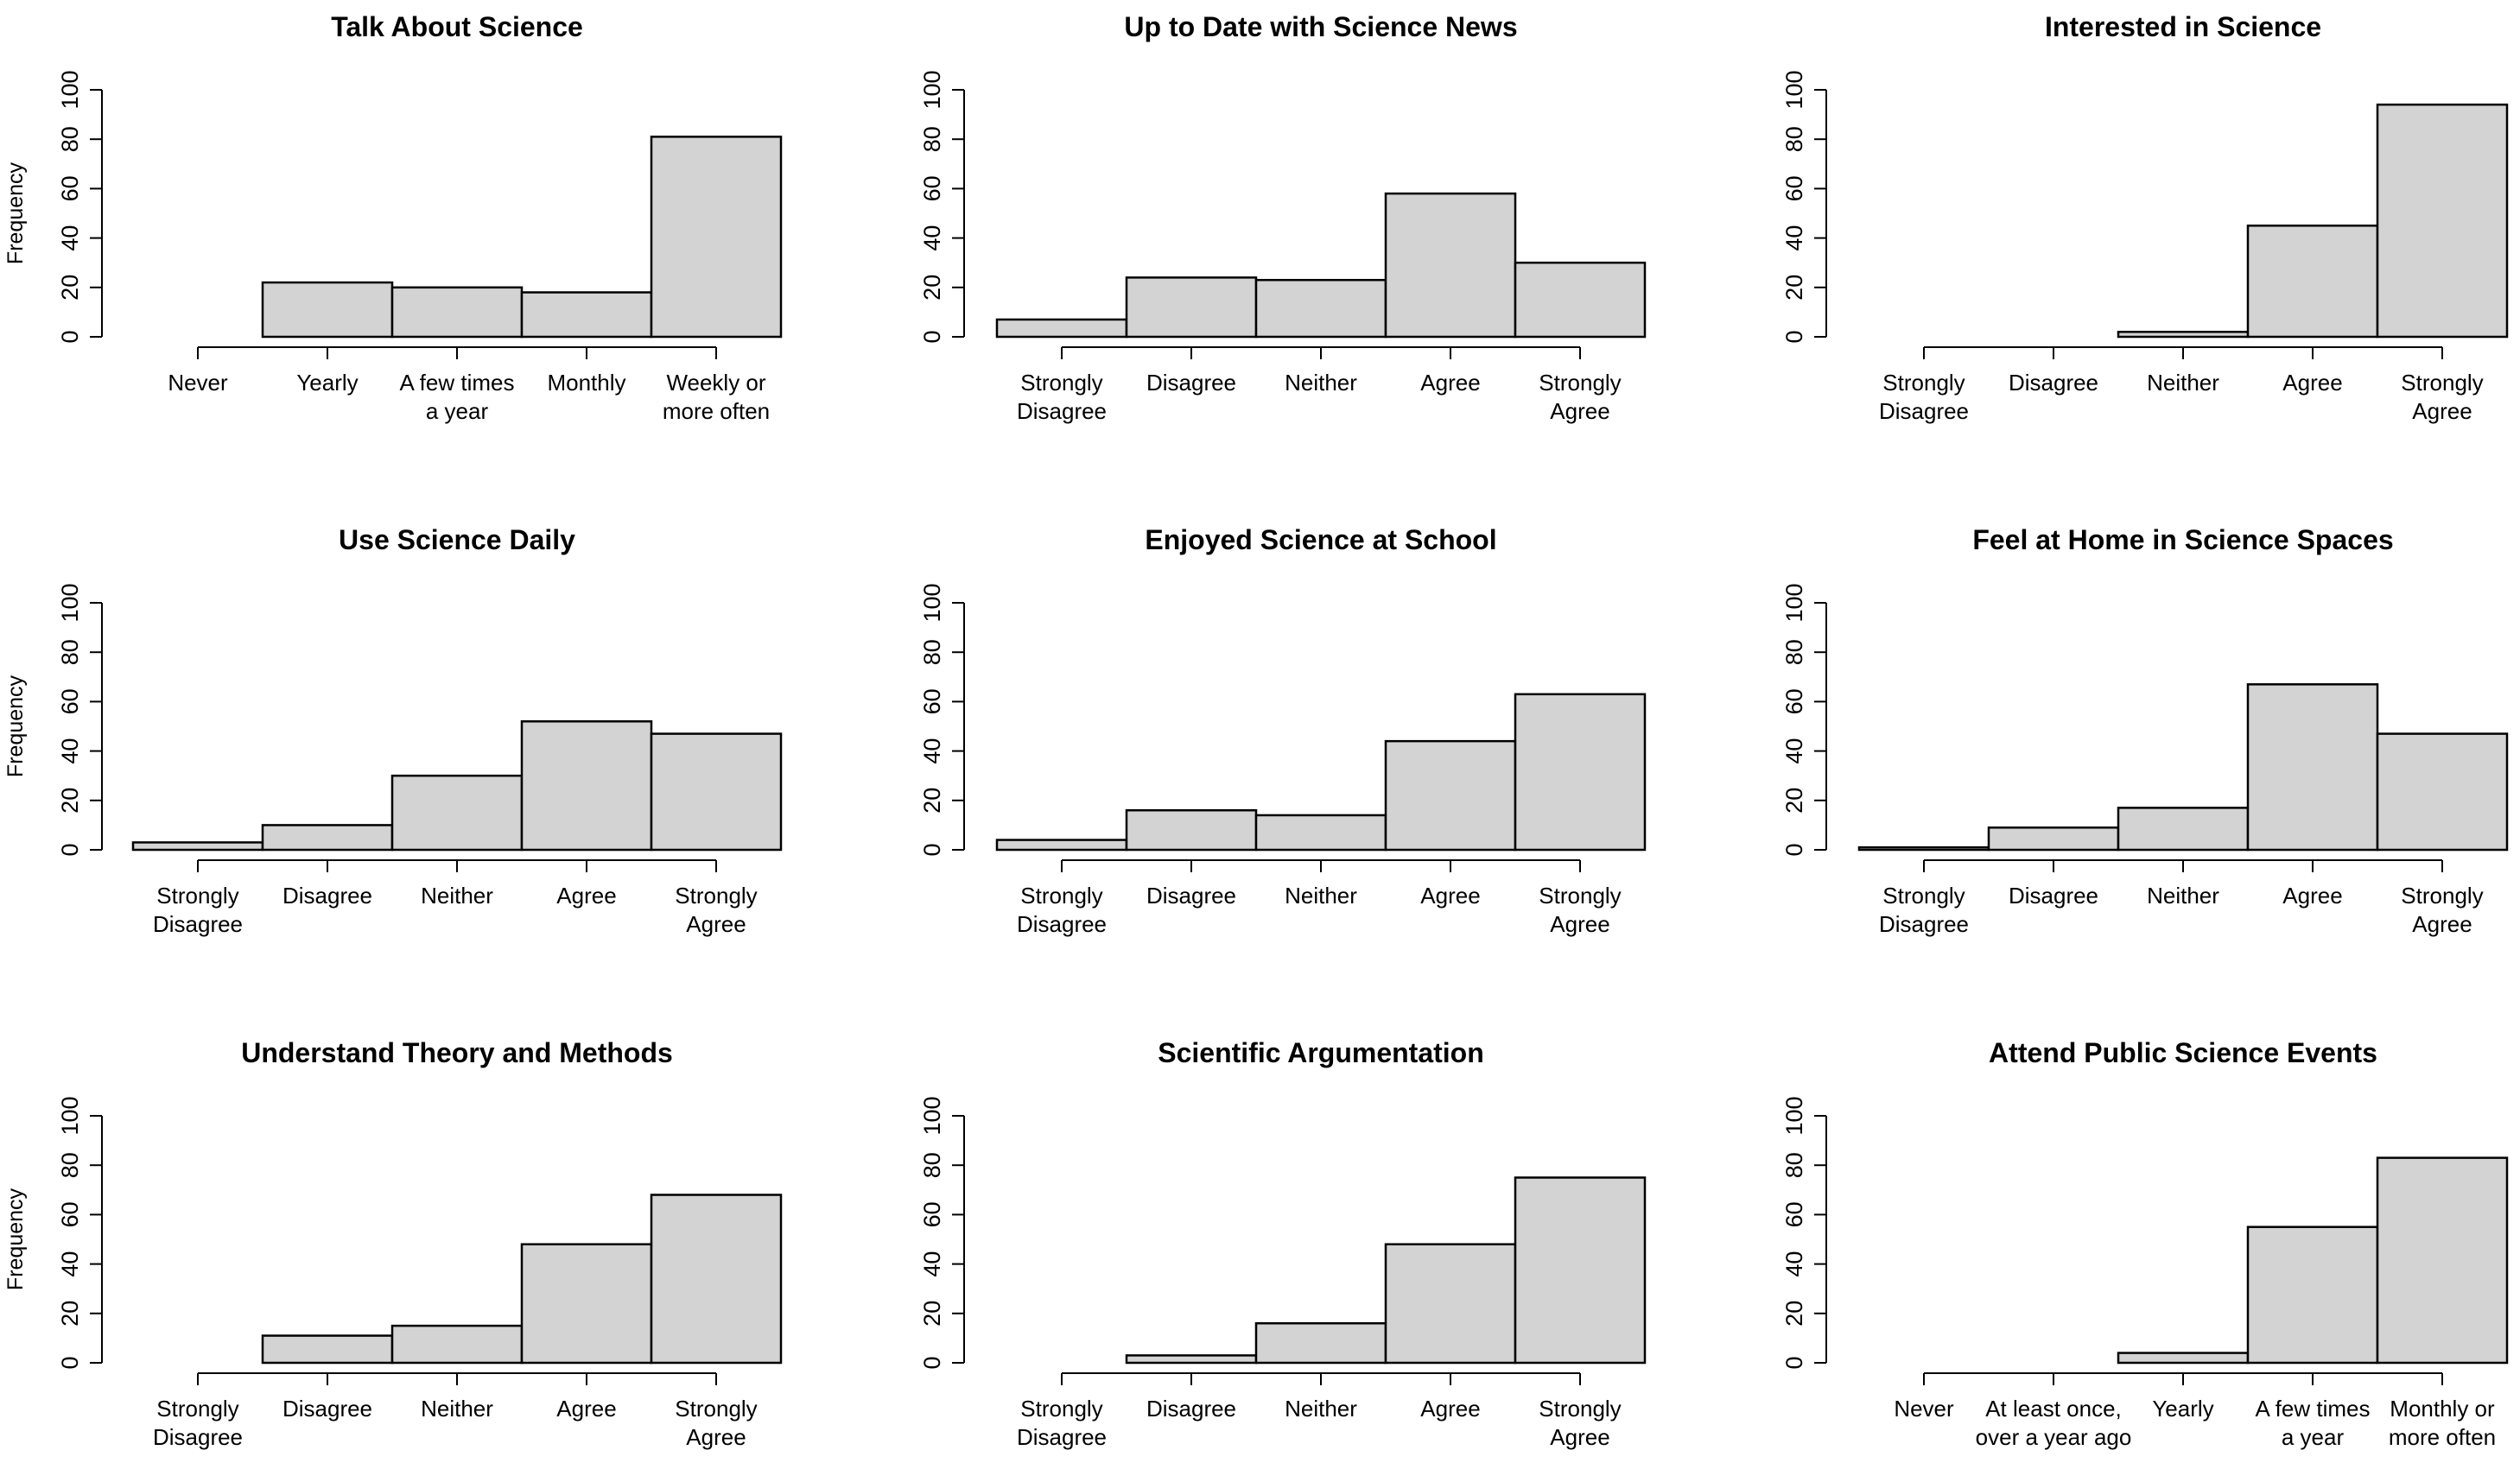 This screenshot has height=1463, width=2520. What do you see at coordinates (2314, 1437) in the screenshot?
I see `x-tick-label: a year` at bounding box center [2314, 1437].